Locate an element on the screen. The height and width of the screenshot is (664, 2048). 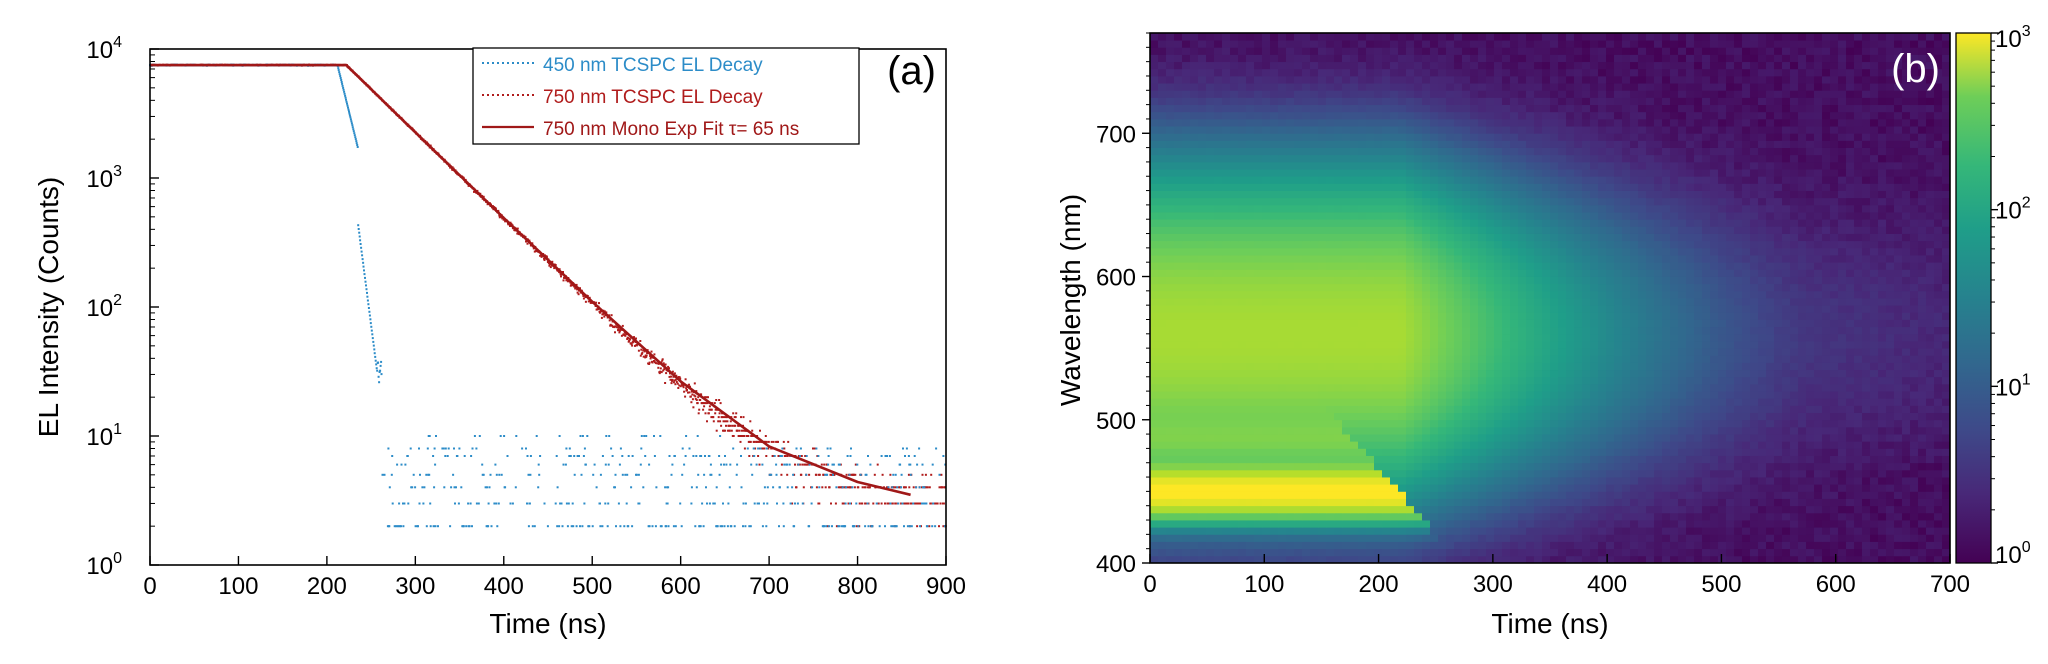
legend-entry-750-fit: 750 nm Mono Exp Fit τ= 65 ns is located at coordinates (671, 129).